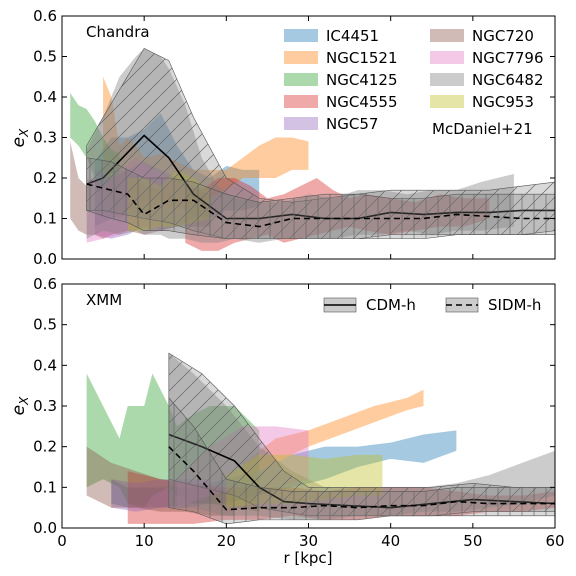  What do you see at coordinates (45, 219) in the screenshot?
I see `chandra-y-tick-label: 0.1` at bounding box center [45, 219].